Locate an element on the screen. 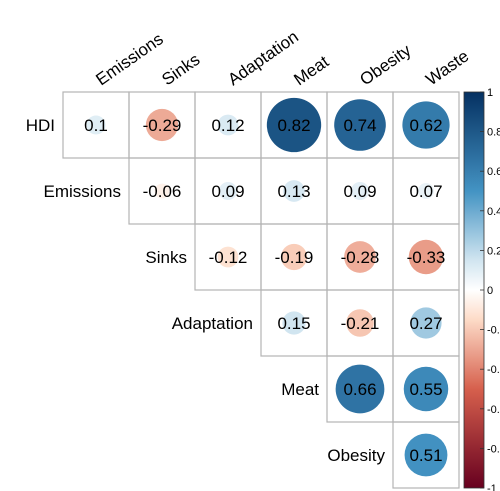 The image size is (500, 491). correlation-value: 0.55 is located at coordinates (425, 389).